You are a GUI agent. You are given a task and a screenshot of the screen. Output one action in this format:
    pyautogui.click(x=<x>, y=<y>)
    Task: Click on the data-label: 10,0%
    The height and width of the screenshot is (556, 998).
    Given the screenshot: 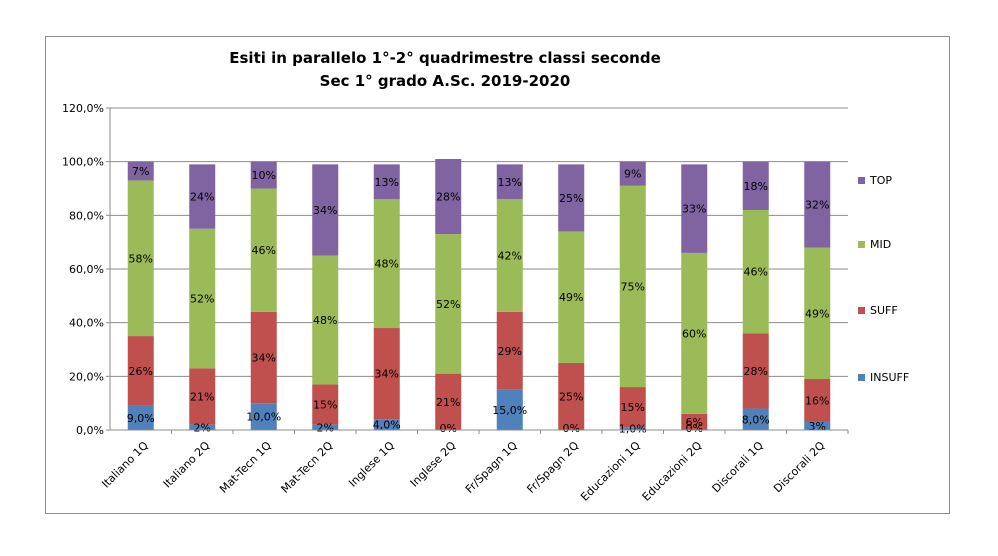 What is the action you would take?
    pyautogui.click(x=263, y=417)
    